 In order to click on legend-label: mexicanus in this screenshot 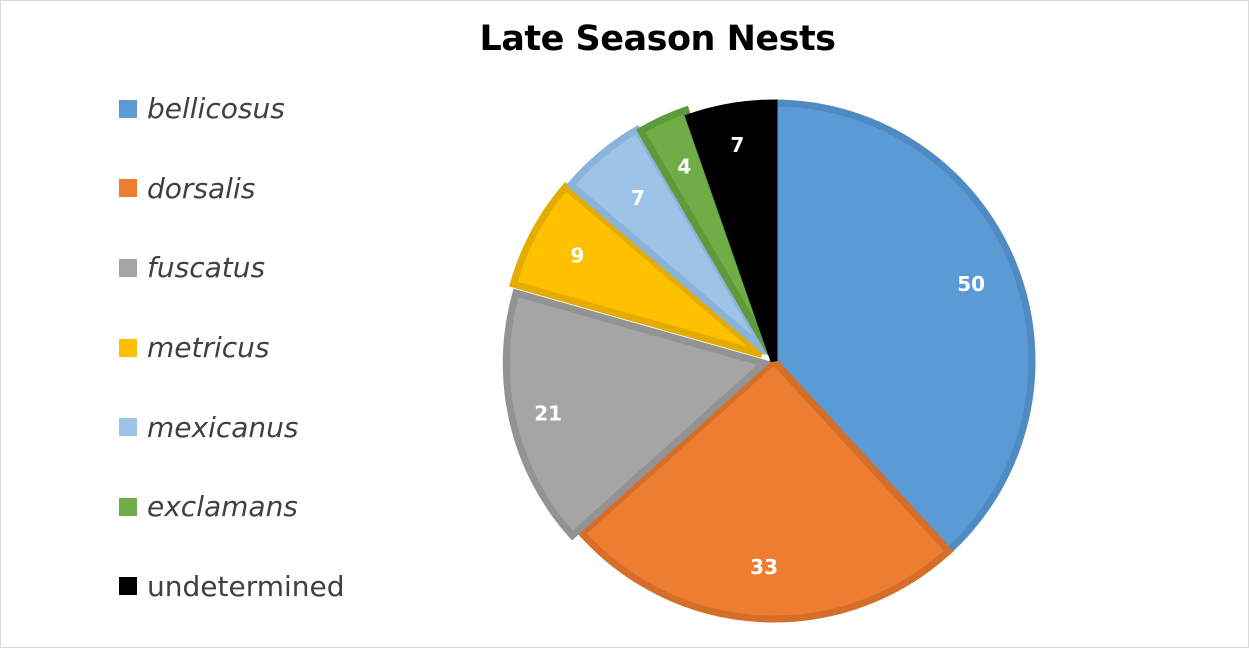, I will do `click(223, 427)`.